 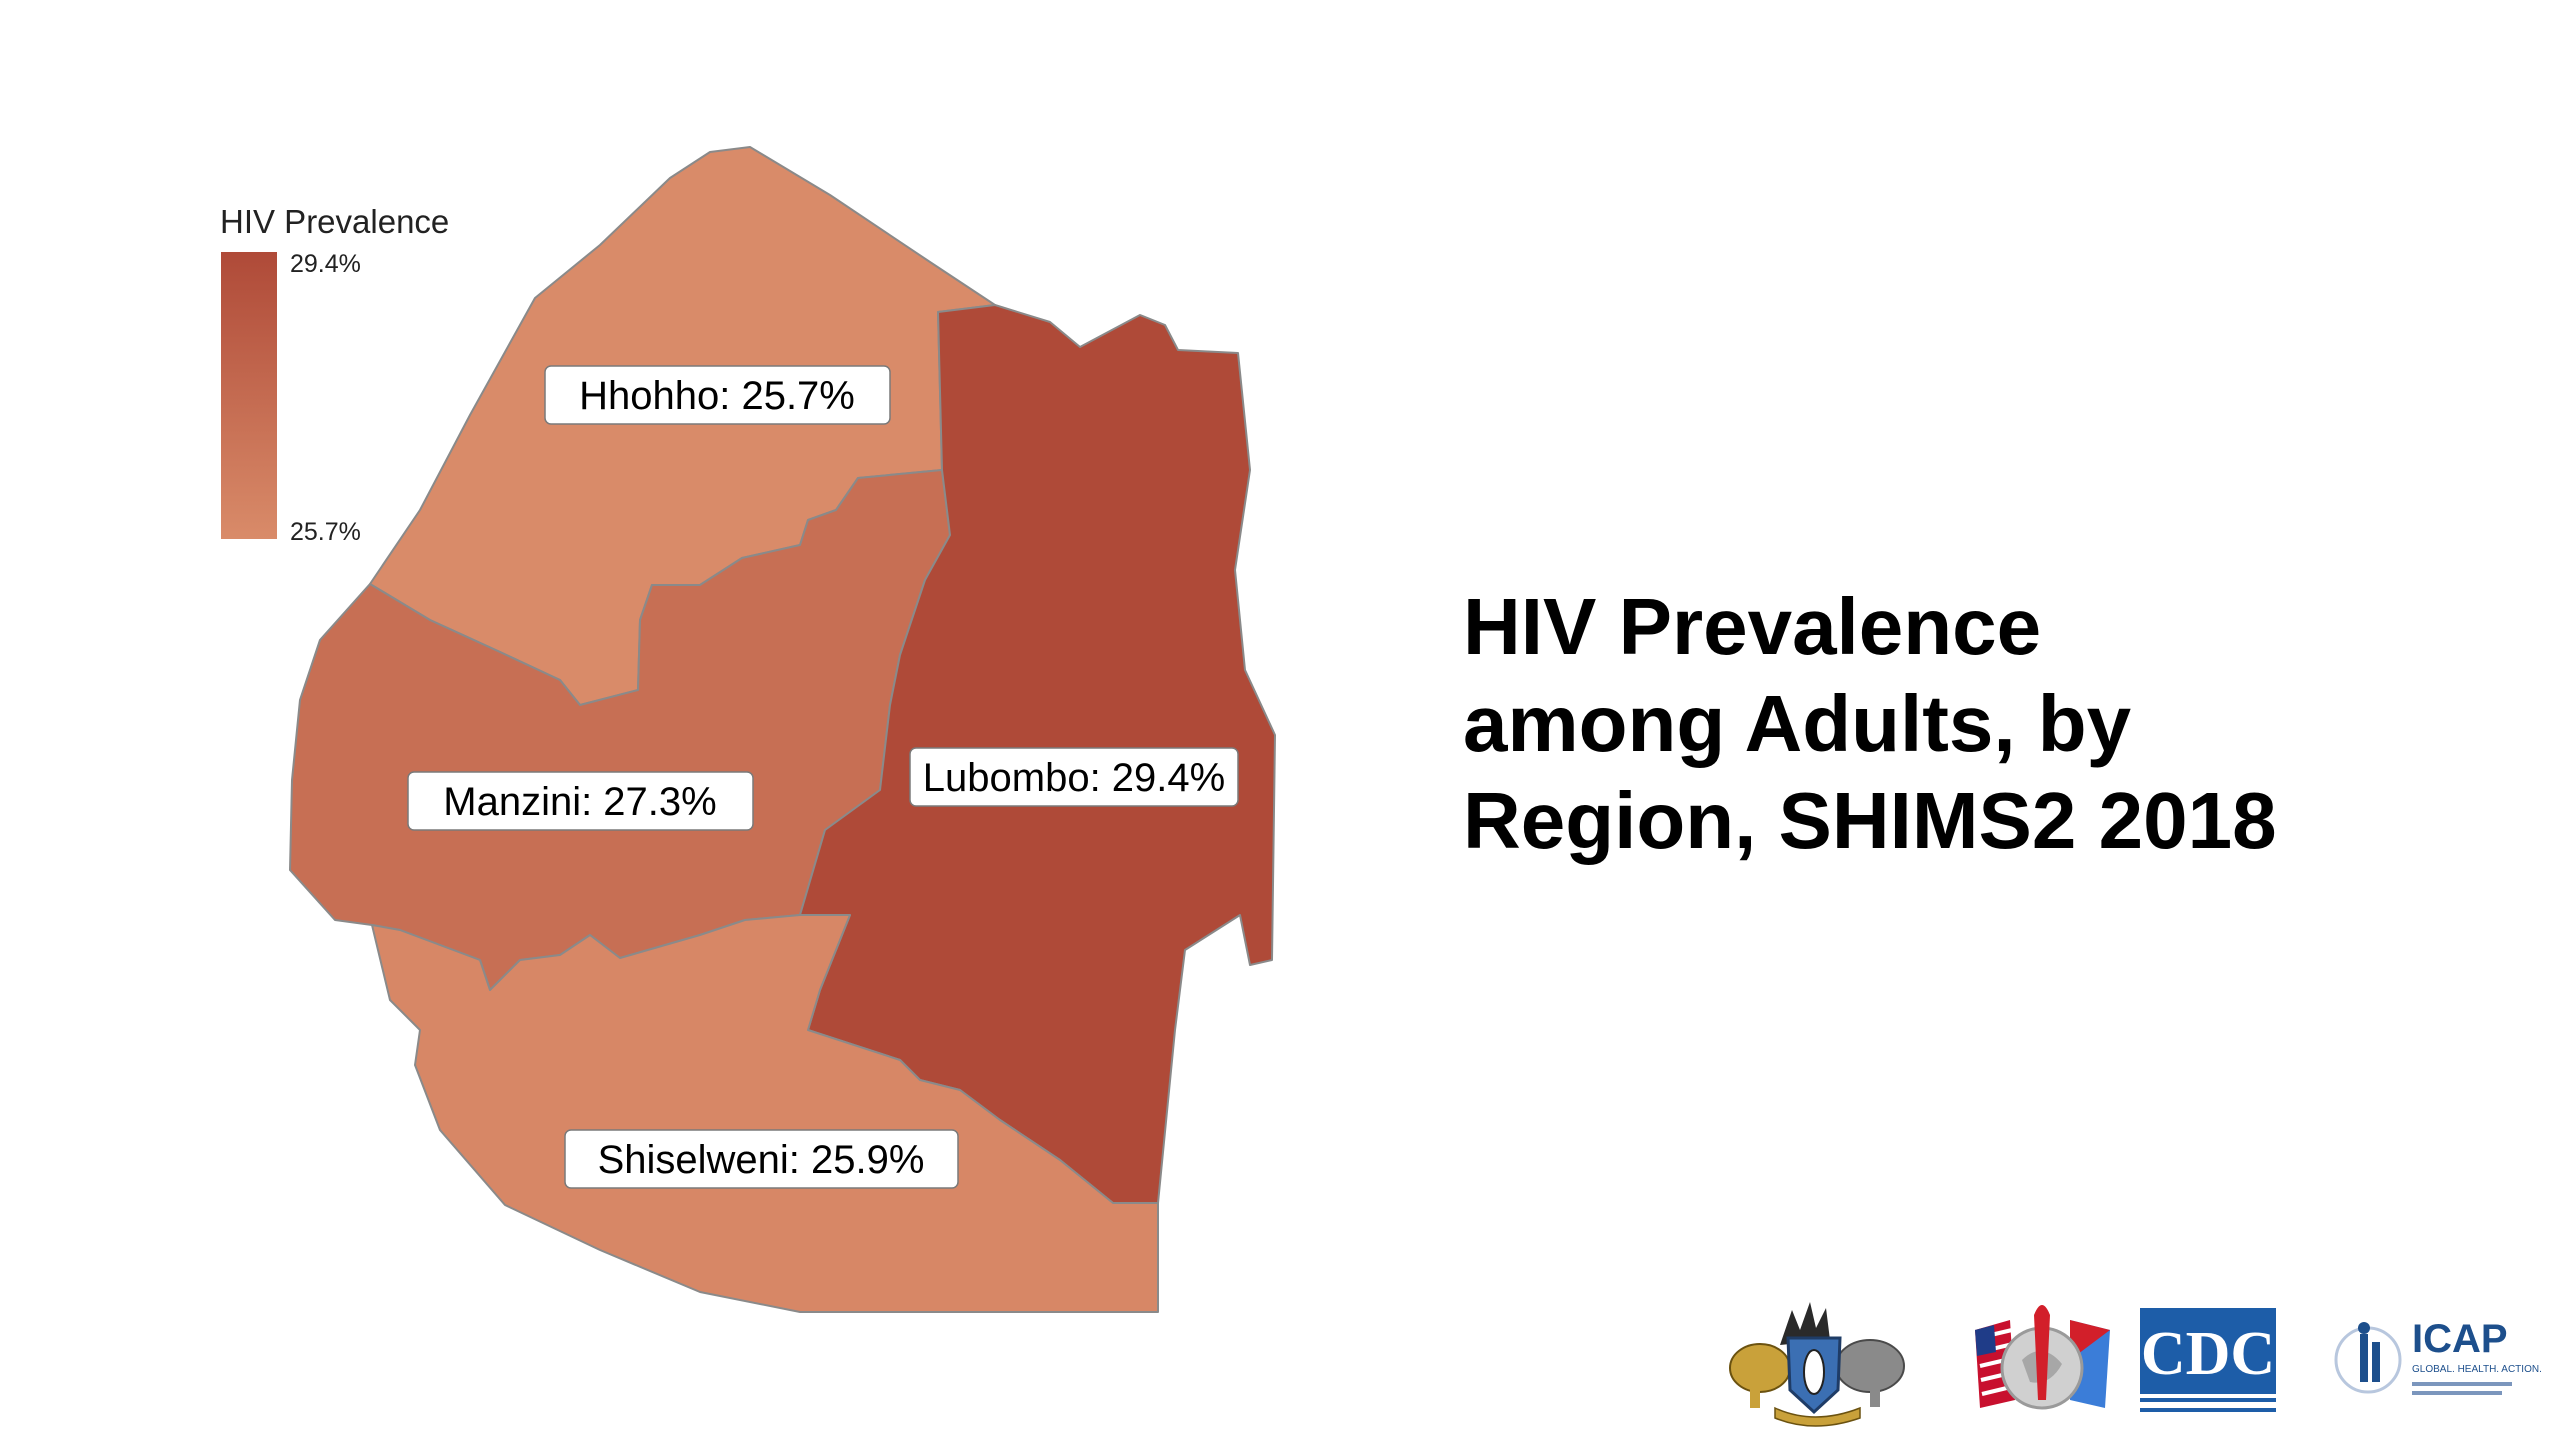 I want to click on label-hhohho-text: Hhohho: 25.7%, so click(x=717, y=396).